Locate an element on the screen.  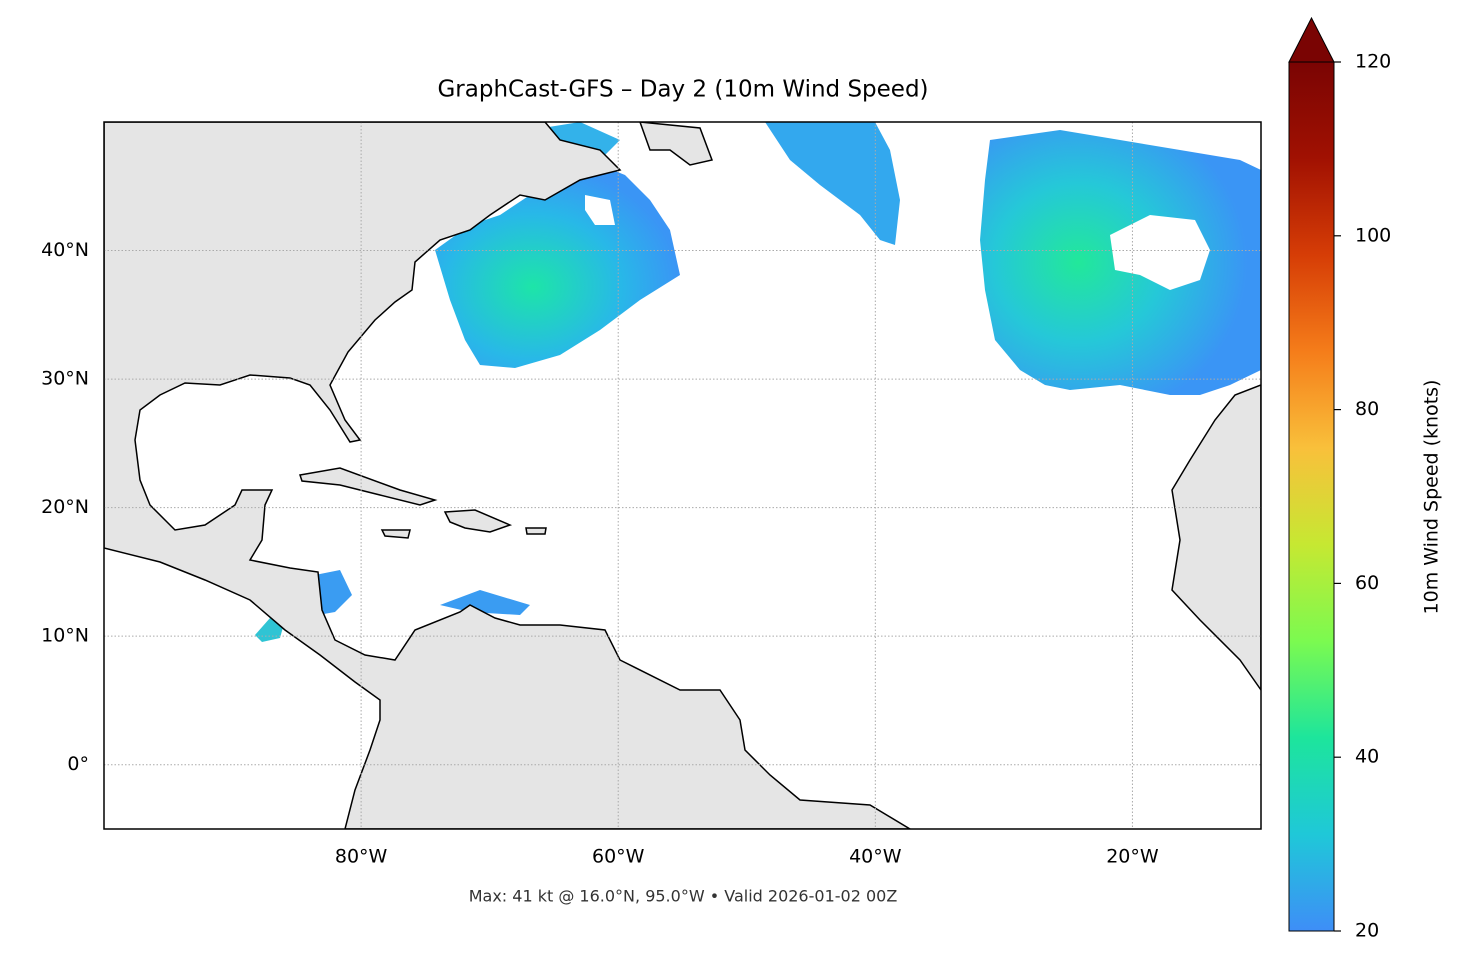
lon-tick-label: 20°W is located at coordinates (1132, 857).